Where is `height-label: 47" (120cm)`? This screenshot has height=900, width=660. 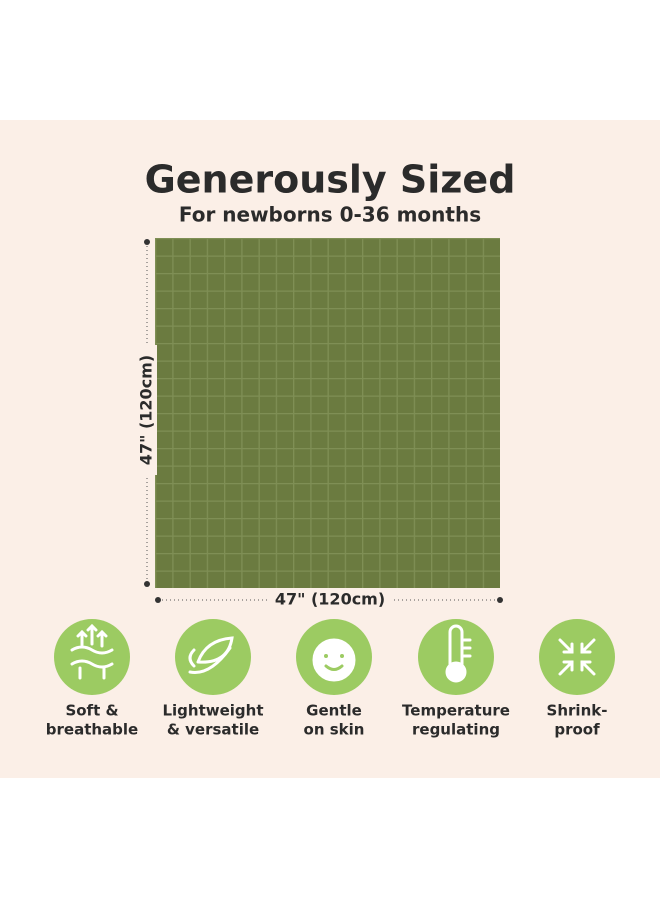 height-label: 47" (120cm) is located at coordinates (146, 410).